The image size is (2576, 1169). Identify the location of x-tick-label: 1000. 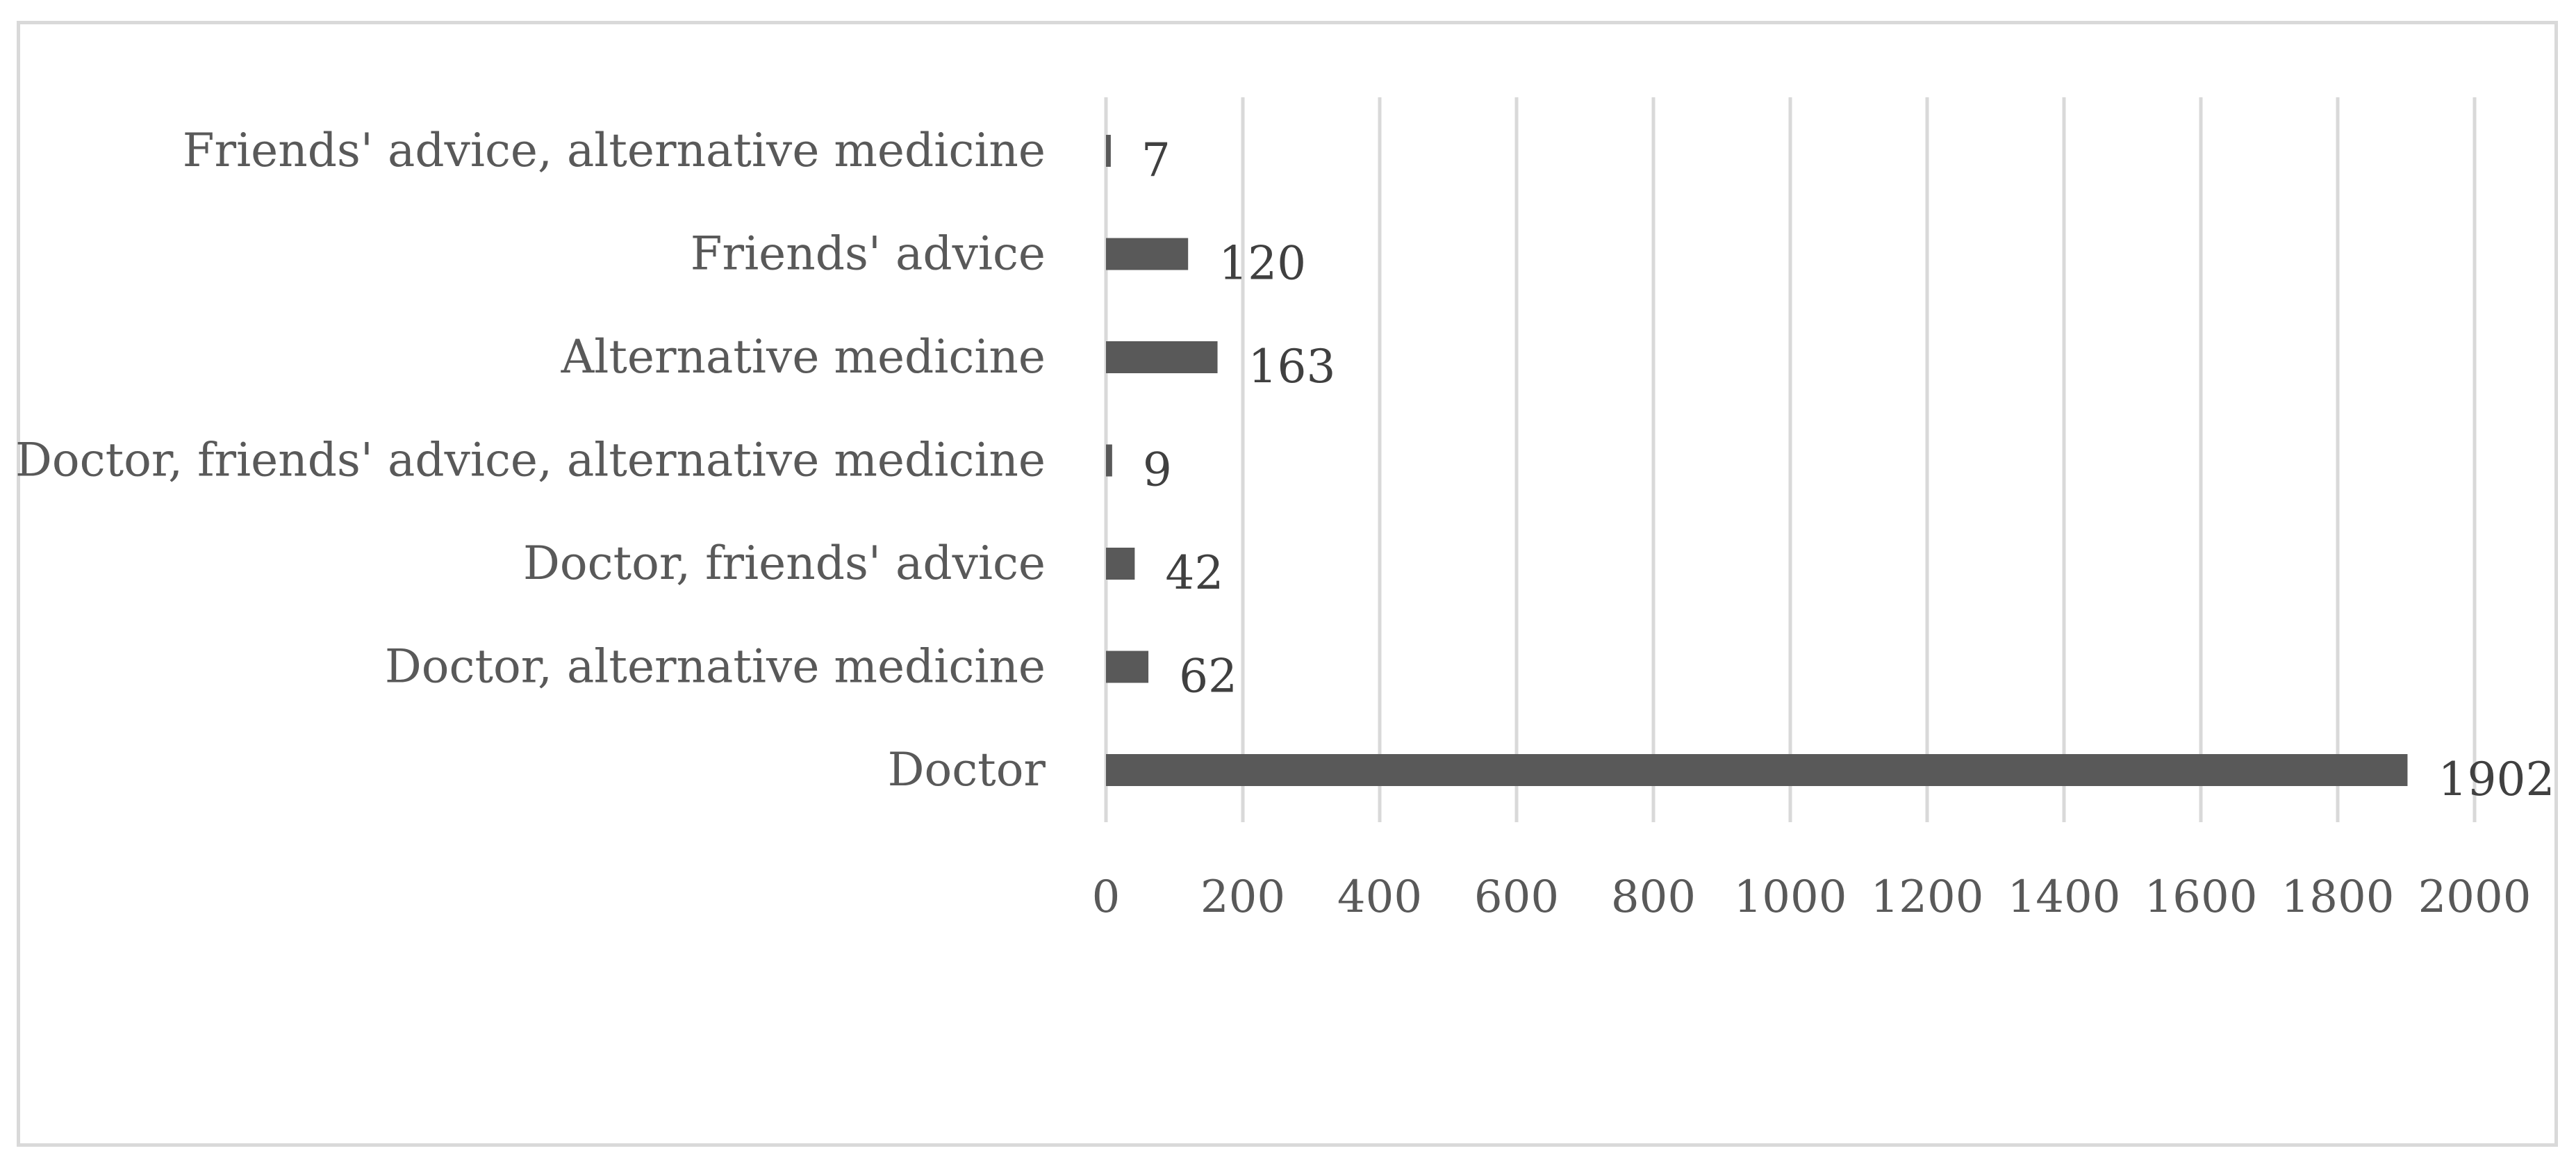
(1791, 897).